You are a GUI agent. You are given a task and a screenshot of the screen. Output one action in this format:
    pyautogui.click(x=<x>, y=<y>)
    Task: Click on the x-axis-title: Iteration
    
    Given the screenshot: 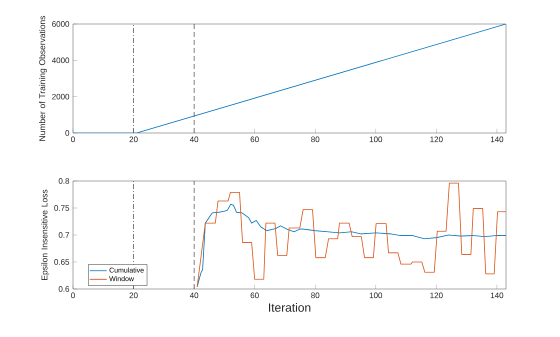 What is the action you would take?
    pyautogui.click(x=289, y=307)
    